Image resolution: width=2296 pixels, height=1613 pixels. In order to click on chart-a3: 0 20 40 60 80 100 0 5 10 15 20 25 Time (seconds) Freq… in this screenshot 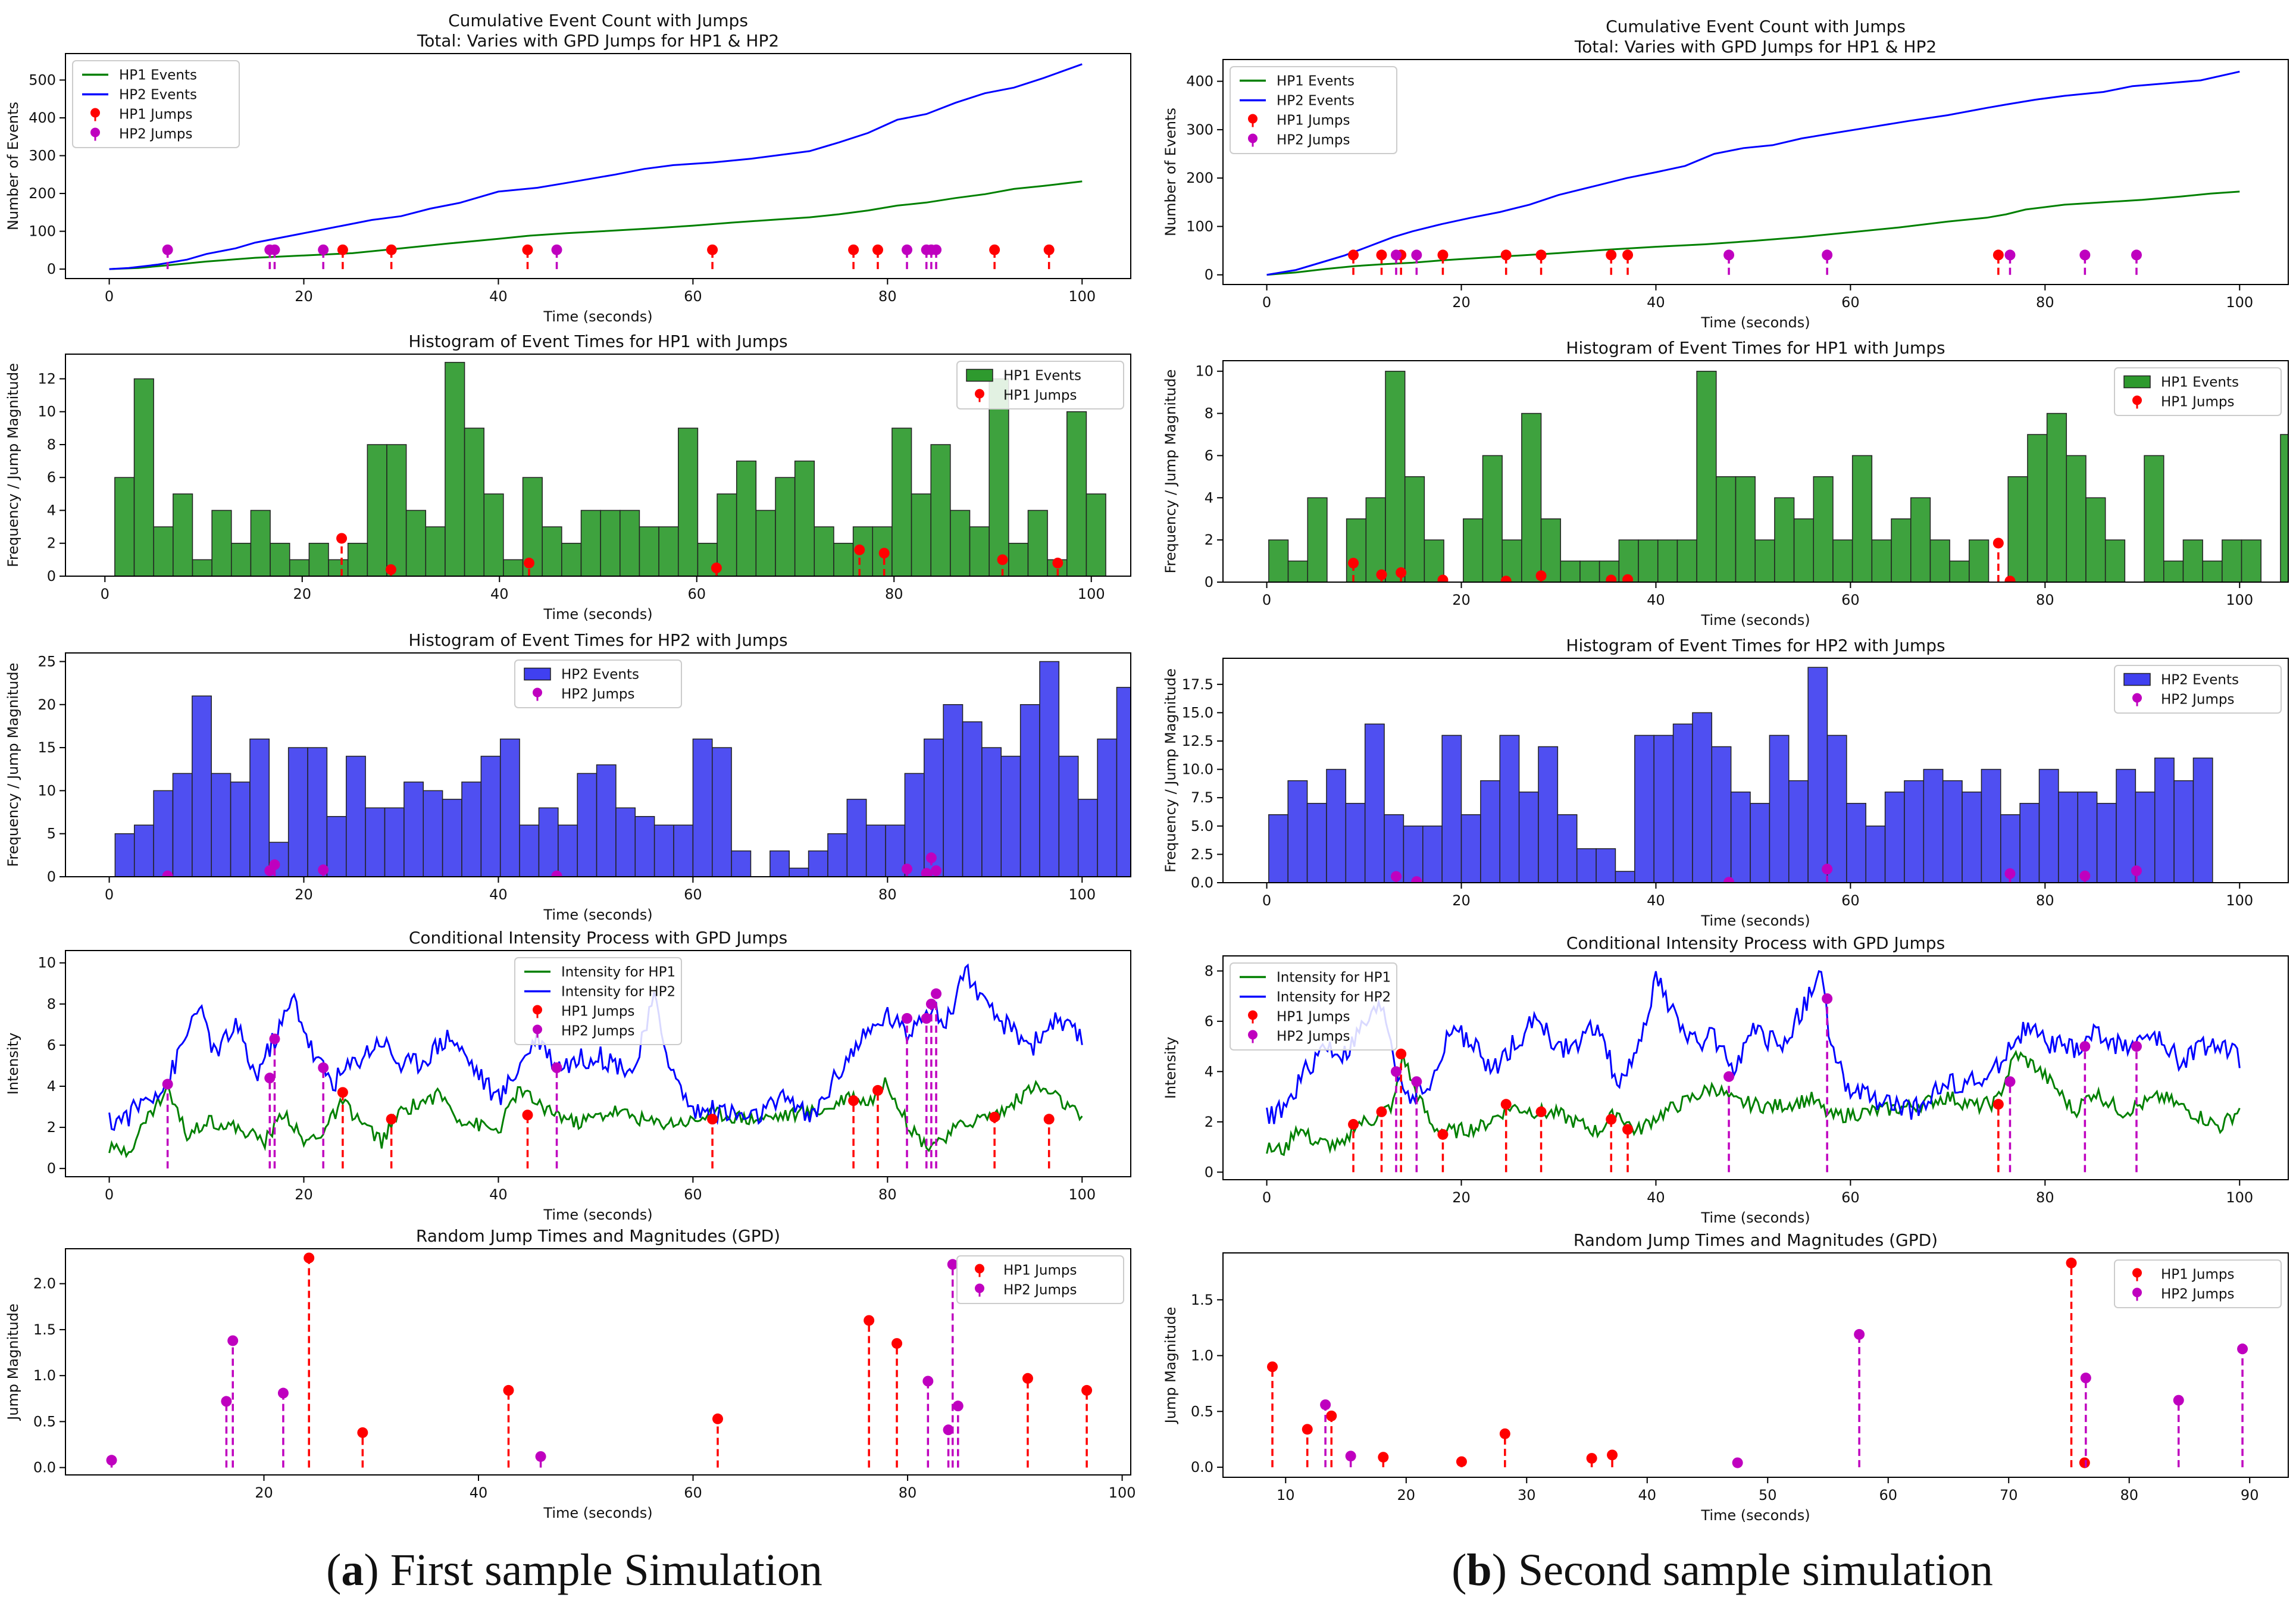, I will do `click(568, 777)`.